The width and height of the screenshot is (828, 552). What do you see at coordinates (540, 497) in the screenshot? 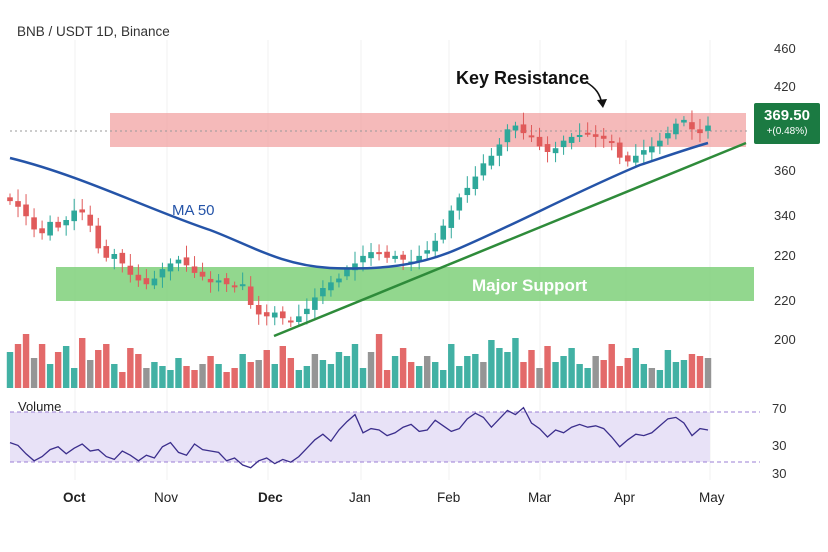
I see `x-tick-label: Mar` at bounding box center [540, 497].